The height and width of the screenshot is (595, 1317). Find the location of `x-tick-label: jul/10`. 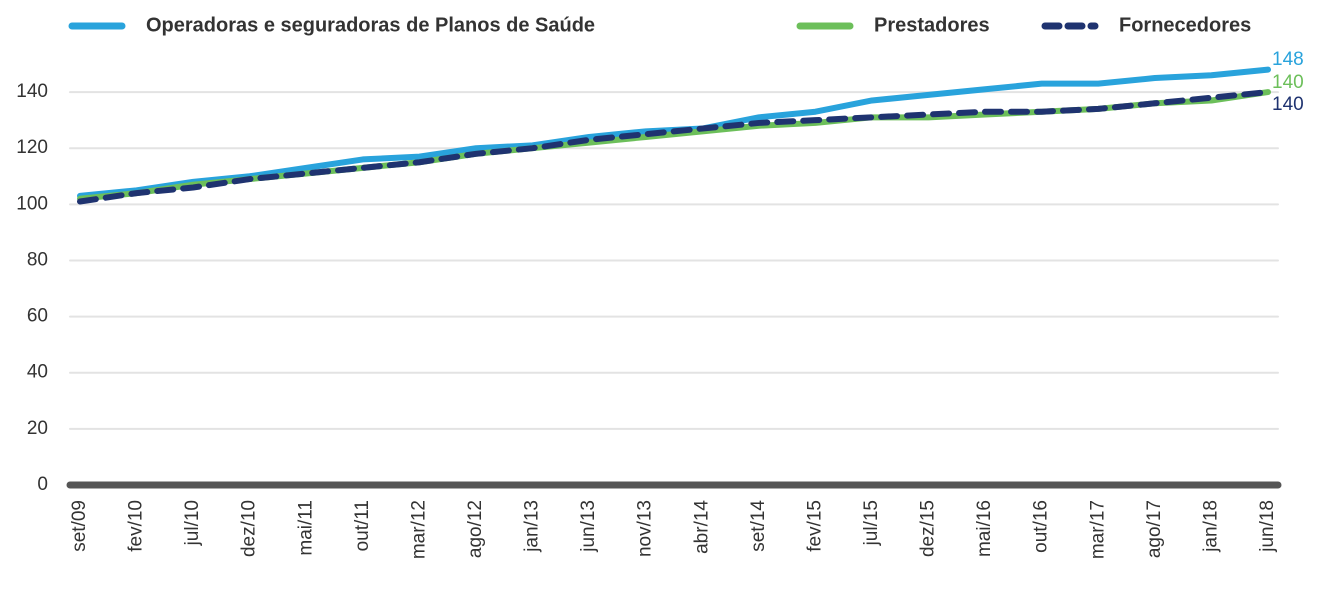

x-tick-label: jul/10 is located at coordinates (192, 523).